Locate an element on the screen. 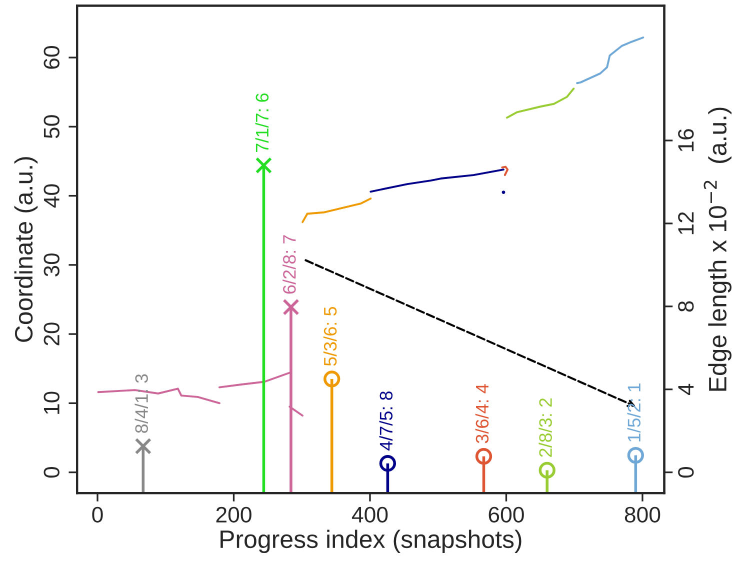 The image size is (734, 570). y2-tick-label: 12 is located at coordinates (686, 223).